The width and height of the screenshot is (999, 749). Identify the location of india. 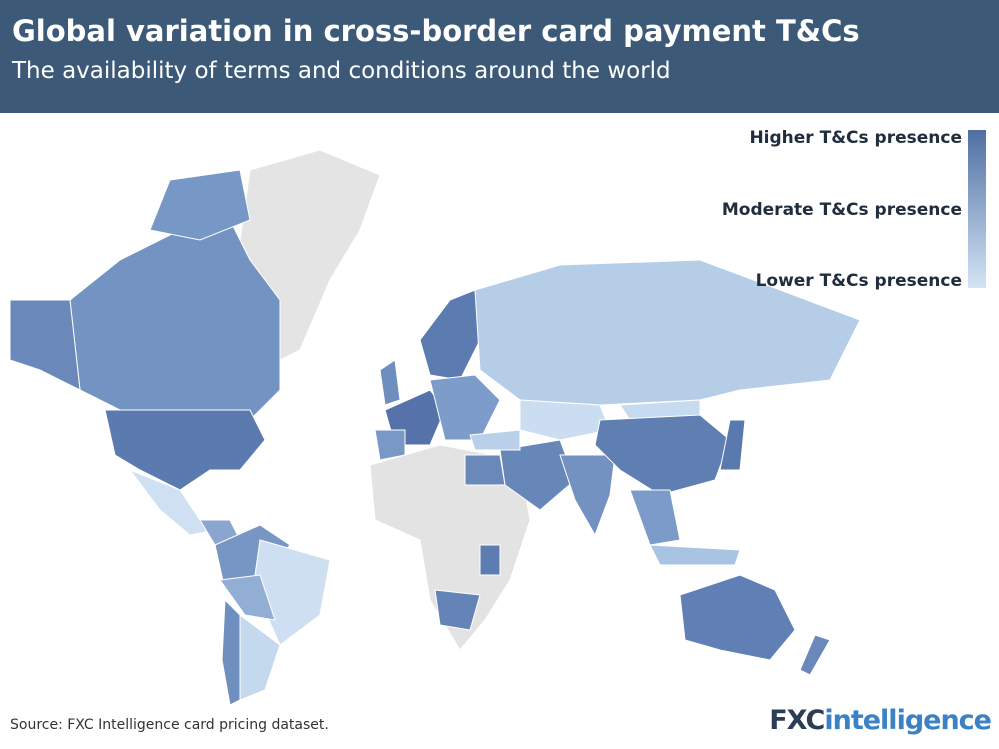
(587, 495).